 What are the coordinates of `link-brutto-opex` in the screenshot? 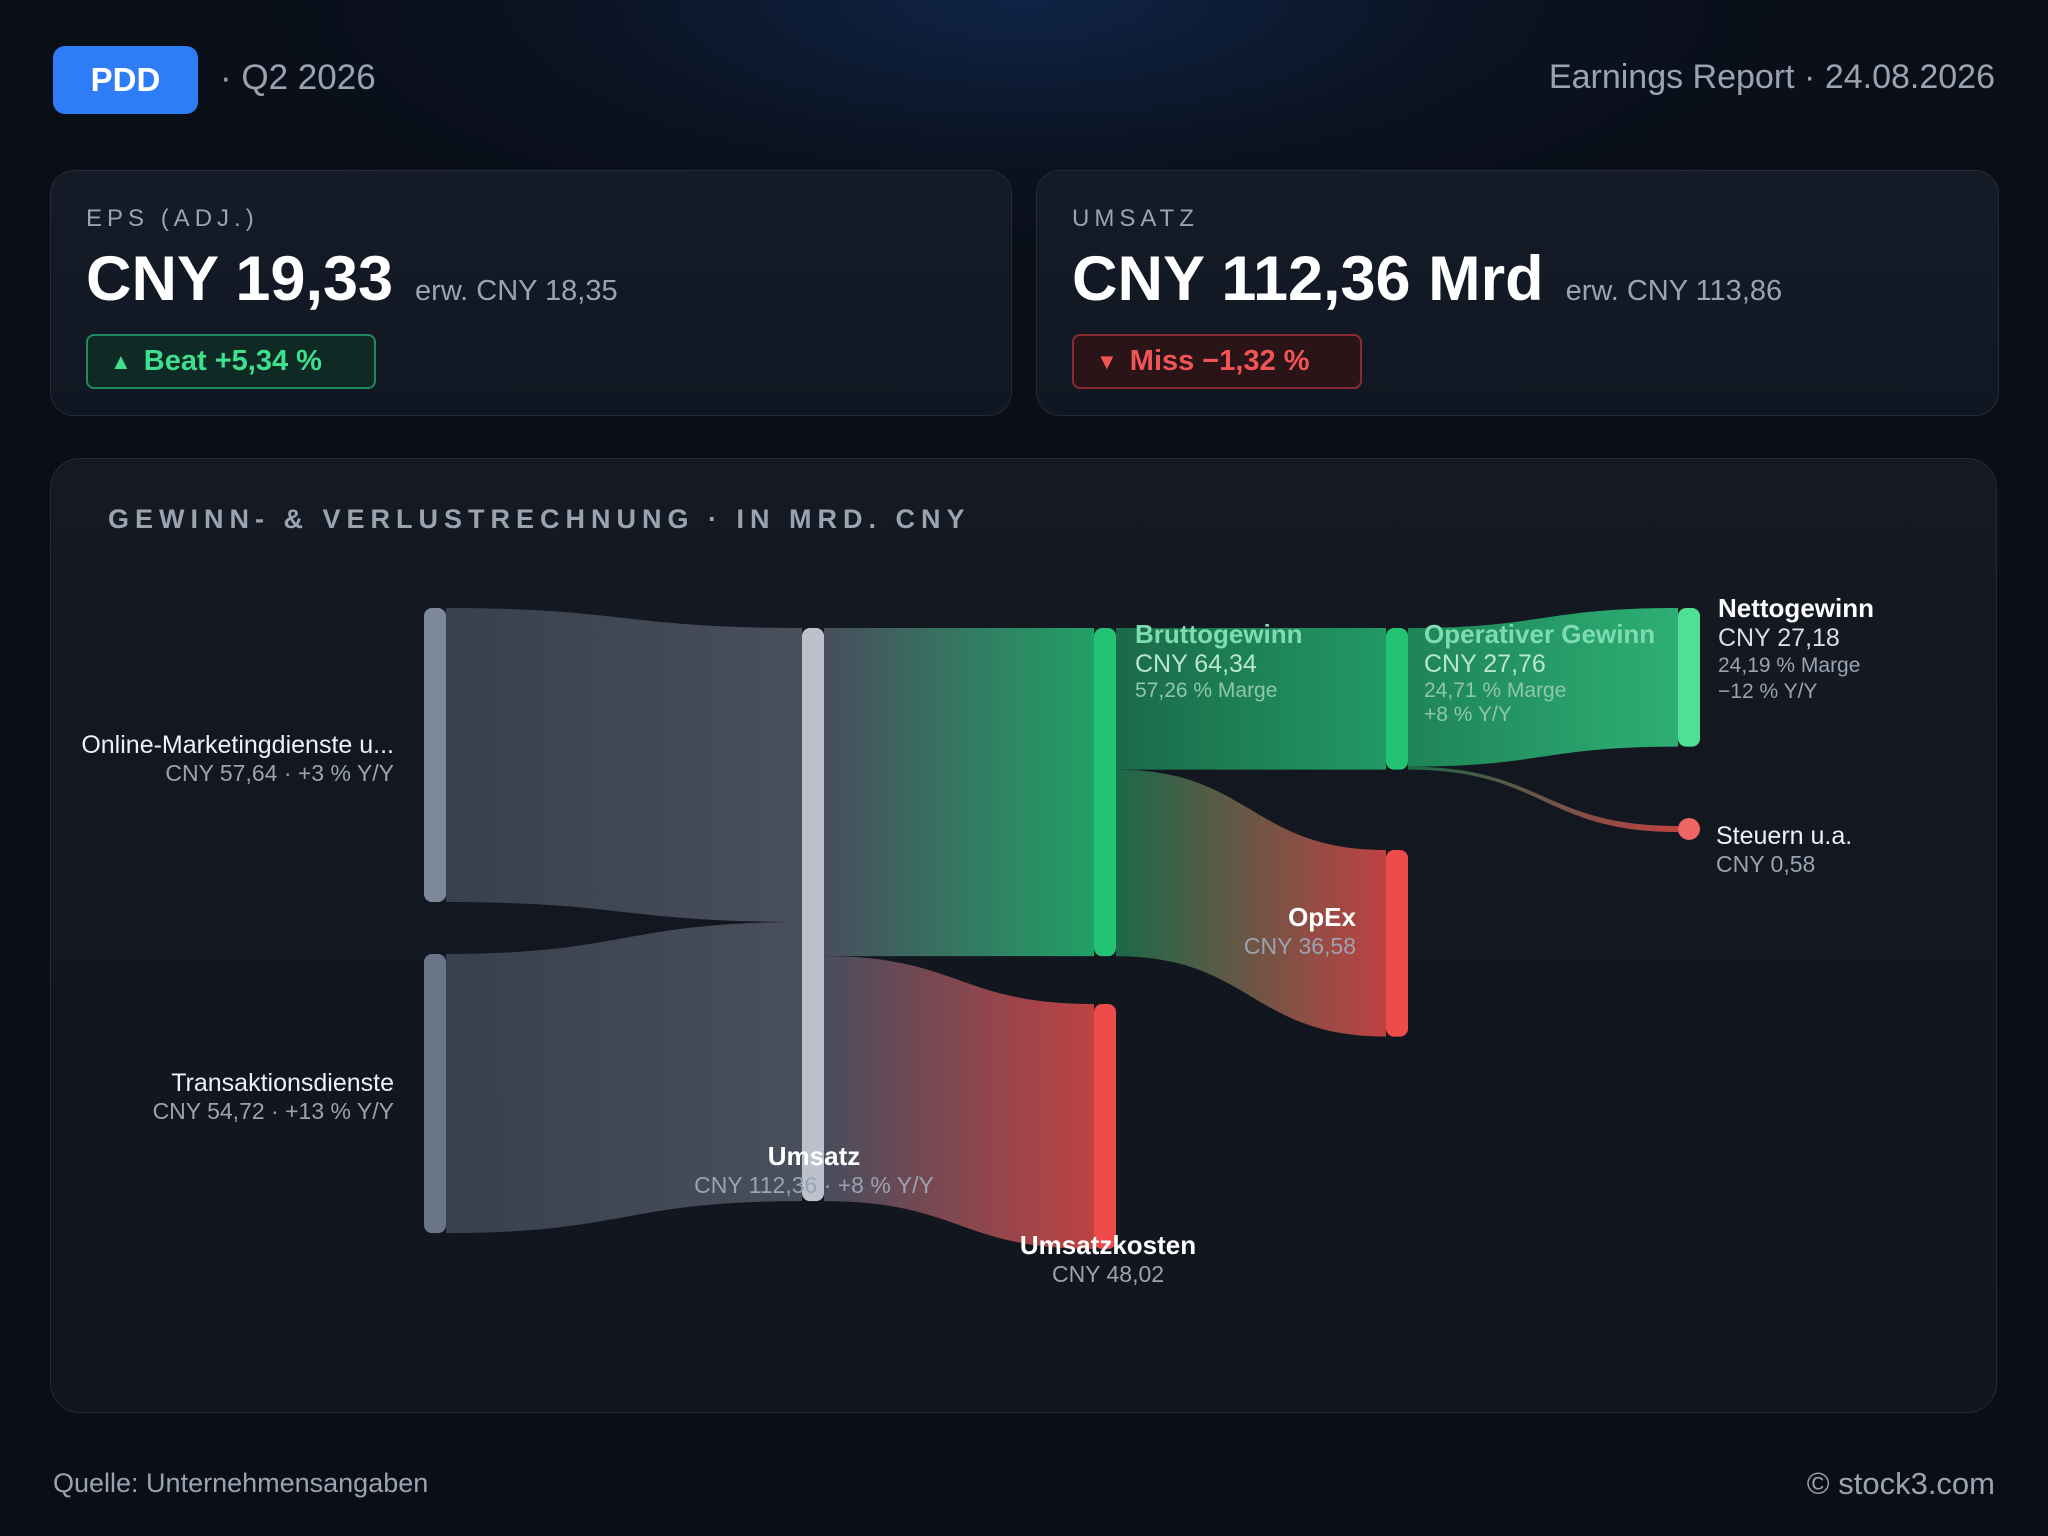 It's located at (1251, 903).